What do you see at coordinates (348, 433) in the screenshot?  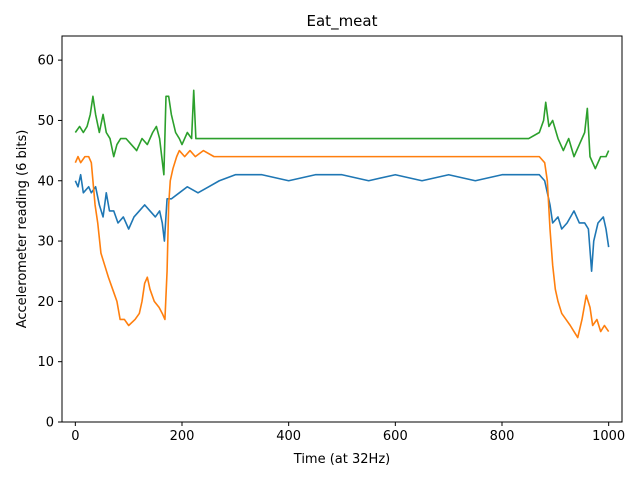 I see `x-axis: 0 200 400 600 800 1000` at bounding box center [348, 433].